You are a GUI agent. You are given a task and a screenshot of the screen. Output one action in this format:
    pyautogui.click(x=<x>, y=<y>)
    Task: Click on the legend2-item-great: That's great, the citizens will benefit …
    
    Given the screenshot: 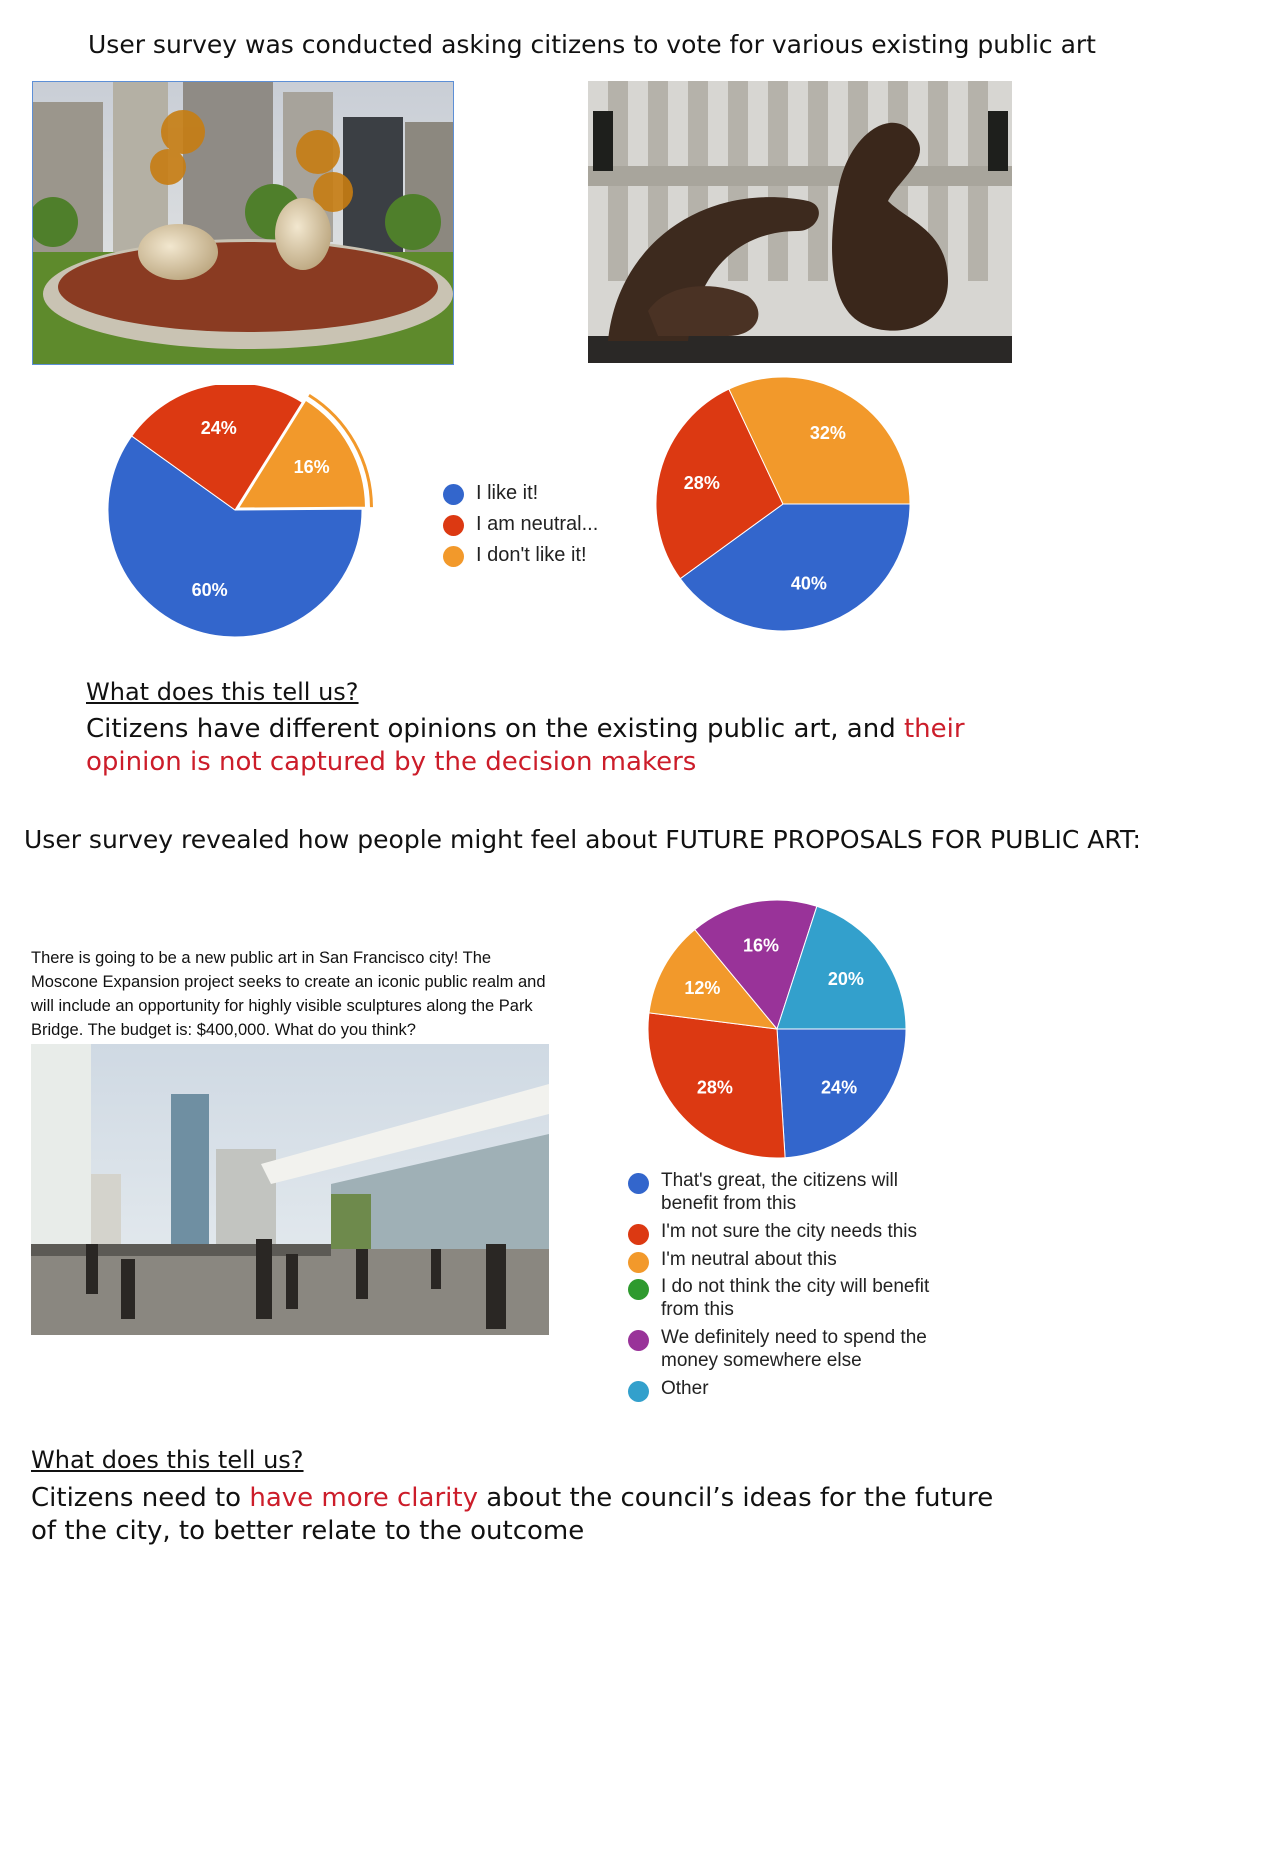 What is the action you would take?
    pyautogui.click(x=788, y=1192)
    